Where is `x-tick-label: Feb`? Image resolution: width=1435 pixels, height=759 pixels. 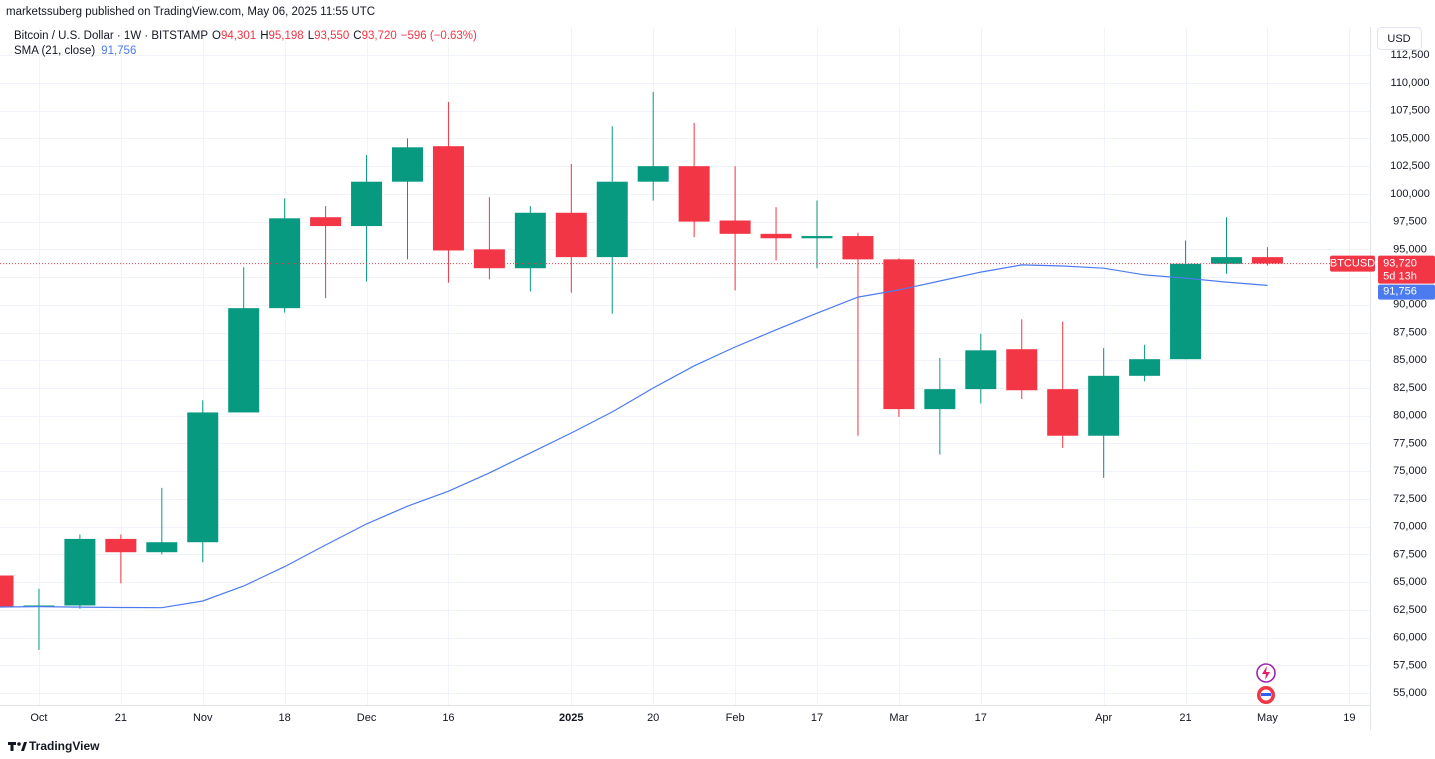
x-tick-label: Feb is located at coordinates (735, 718).